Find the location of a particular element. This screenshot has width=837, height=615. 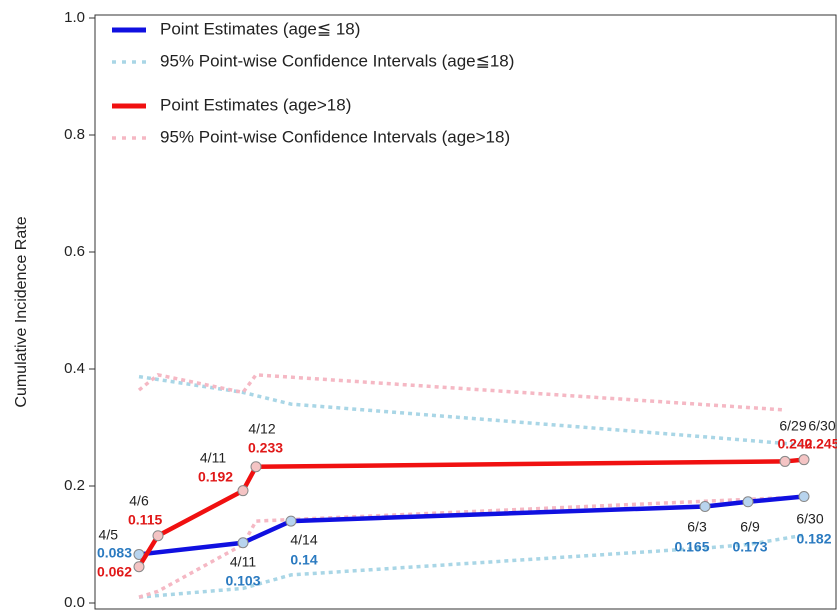

y-tick-label: 1.0 is located at coordinates (74, 17).